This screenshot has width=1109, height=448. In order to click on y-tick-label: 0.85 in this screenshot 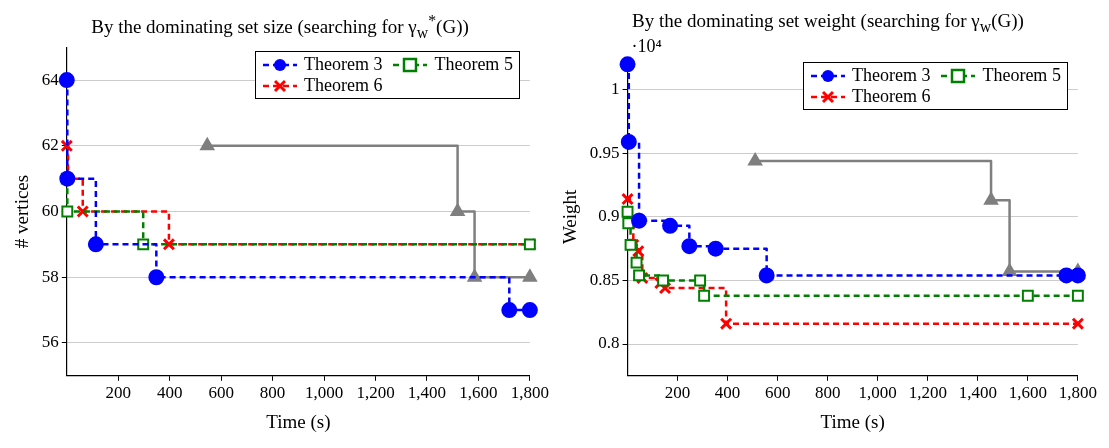, I will do `click(604, 279)`.